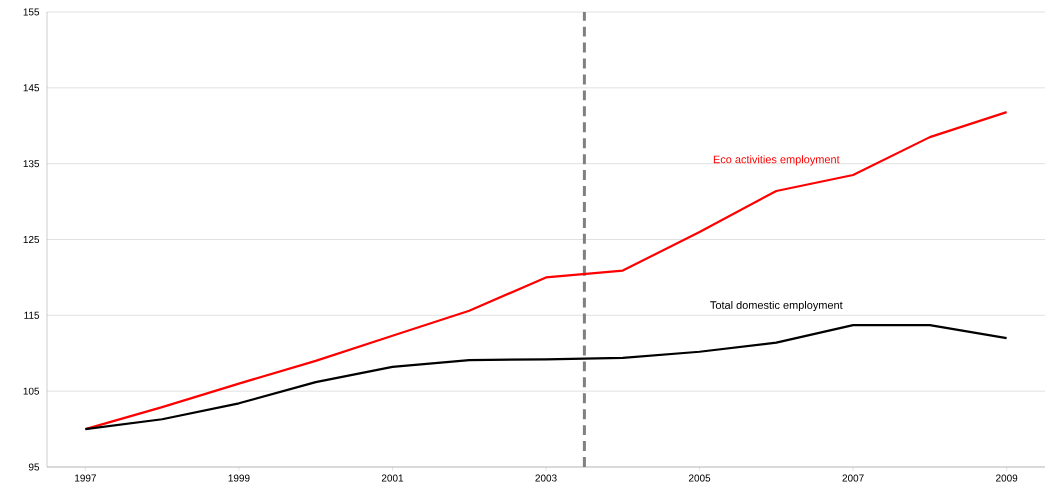 This screenshot has width=1050, height=498. Describe the element at coordinates (31, 391) in the screenshot. I see `y-tick-label: 105` at that location.